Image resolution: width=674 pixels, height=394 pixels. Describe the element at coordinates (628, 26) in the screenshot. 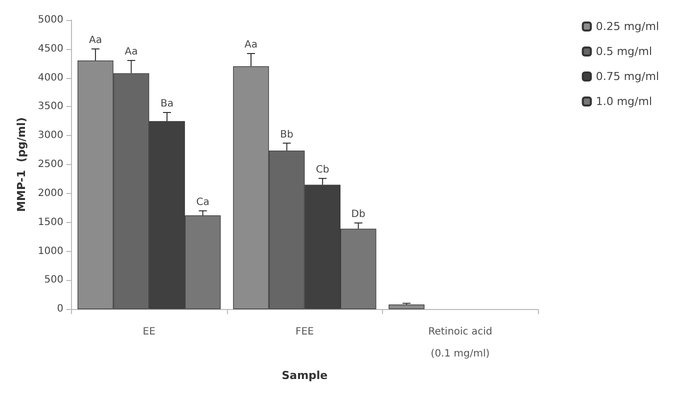

I see `legend-label: 0.25 mg/ml` at that location.